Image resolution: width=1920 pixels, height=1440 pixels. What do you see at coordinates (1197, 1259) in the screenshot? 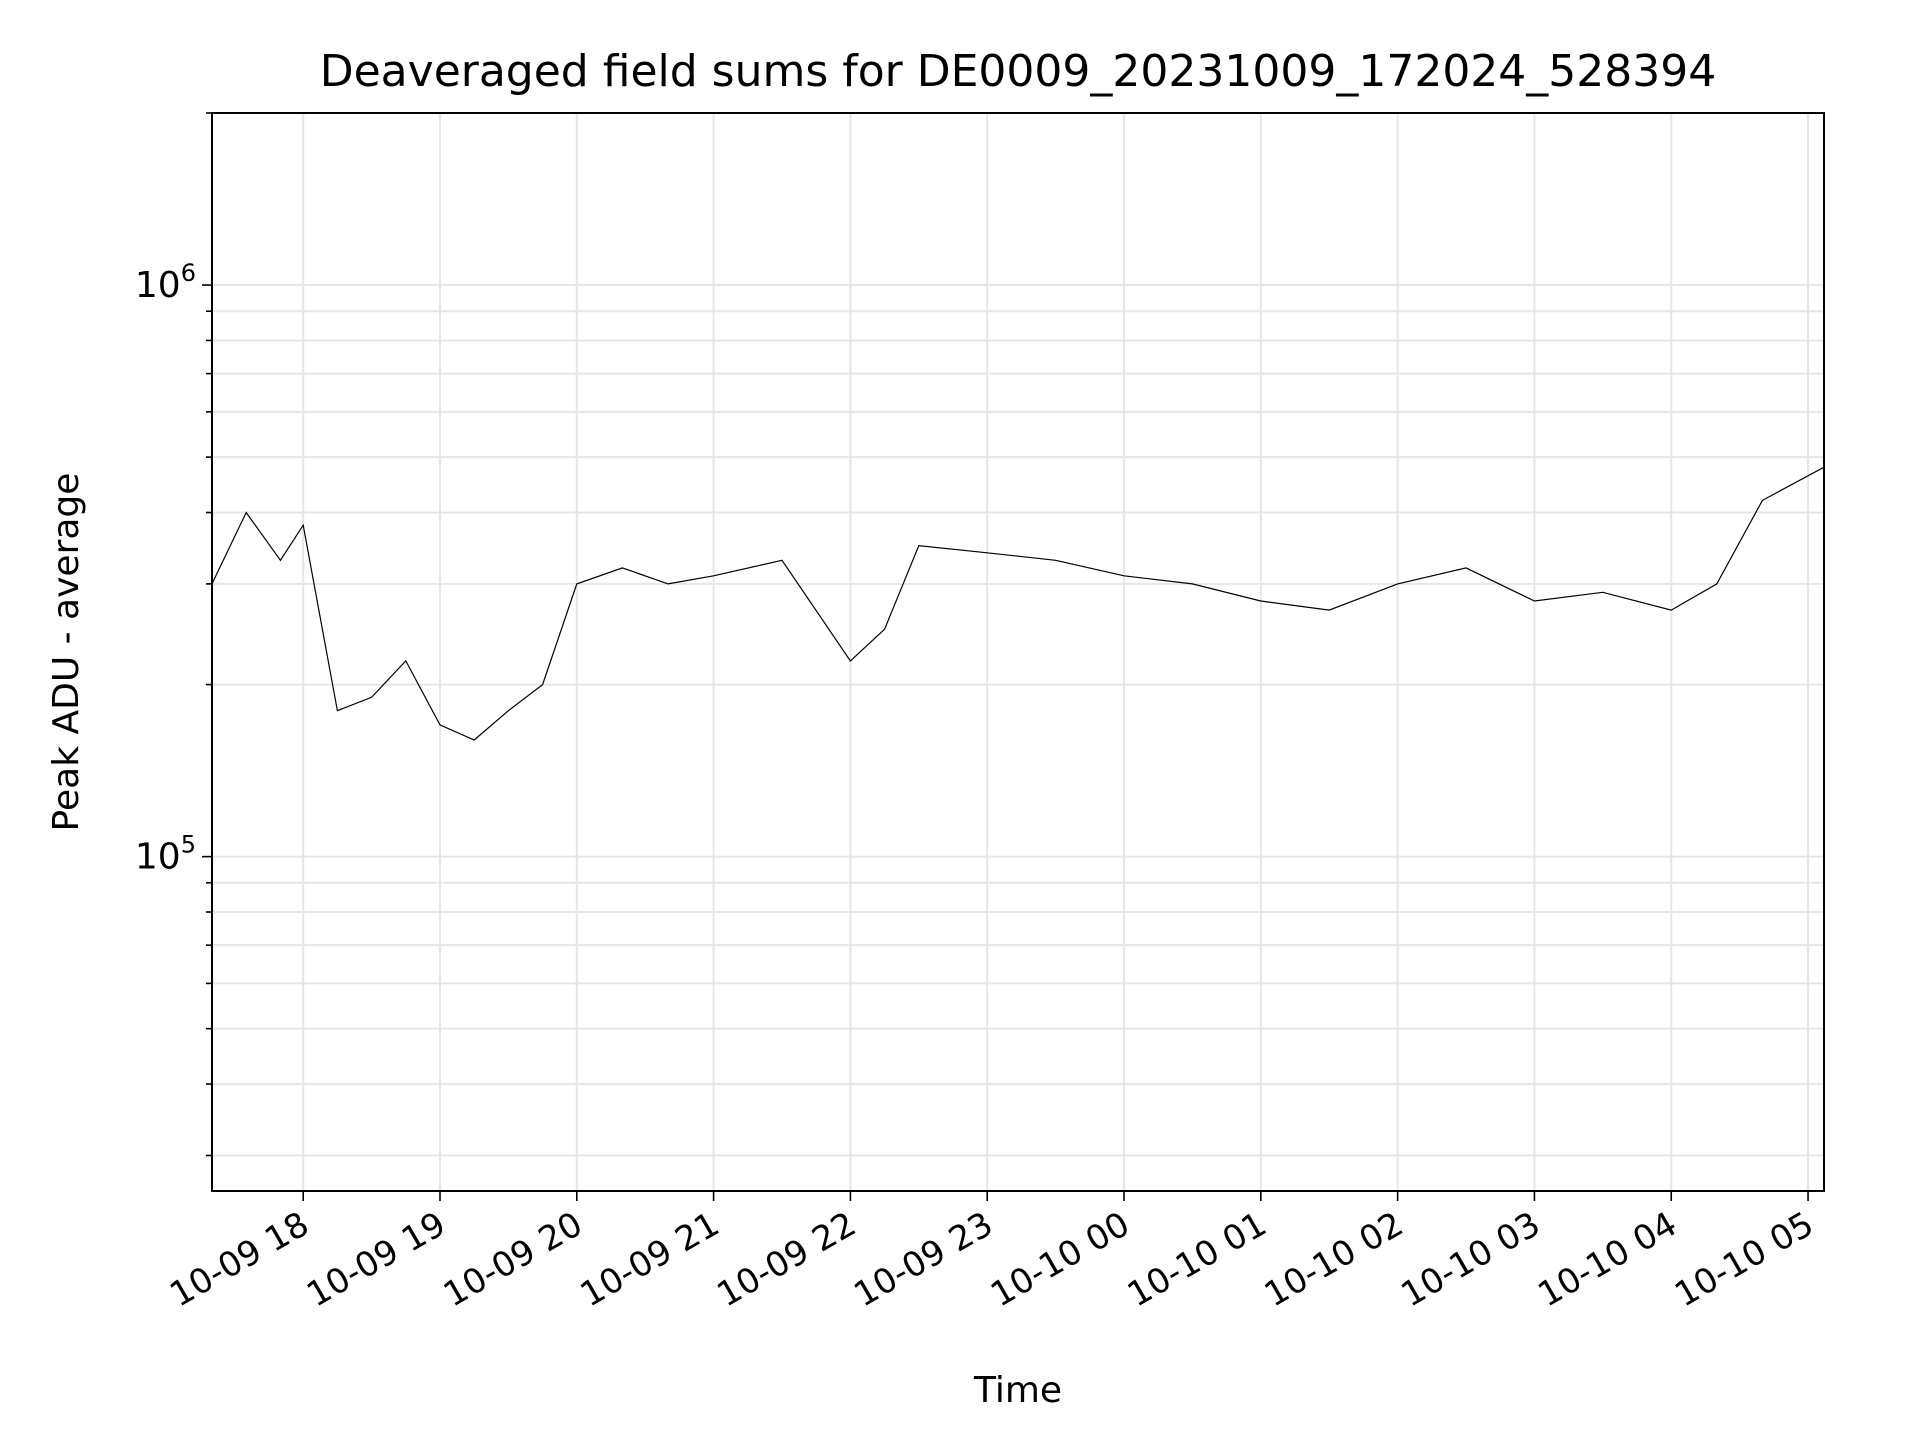
I see `x-tick-label: 10-10 01` at bounding box center [1197, 1259].